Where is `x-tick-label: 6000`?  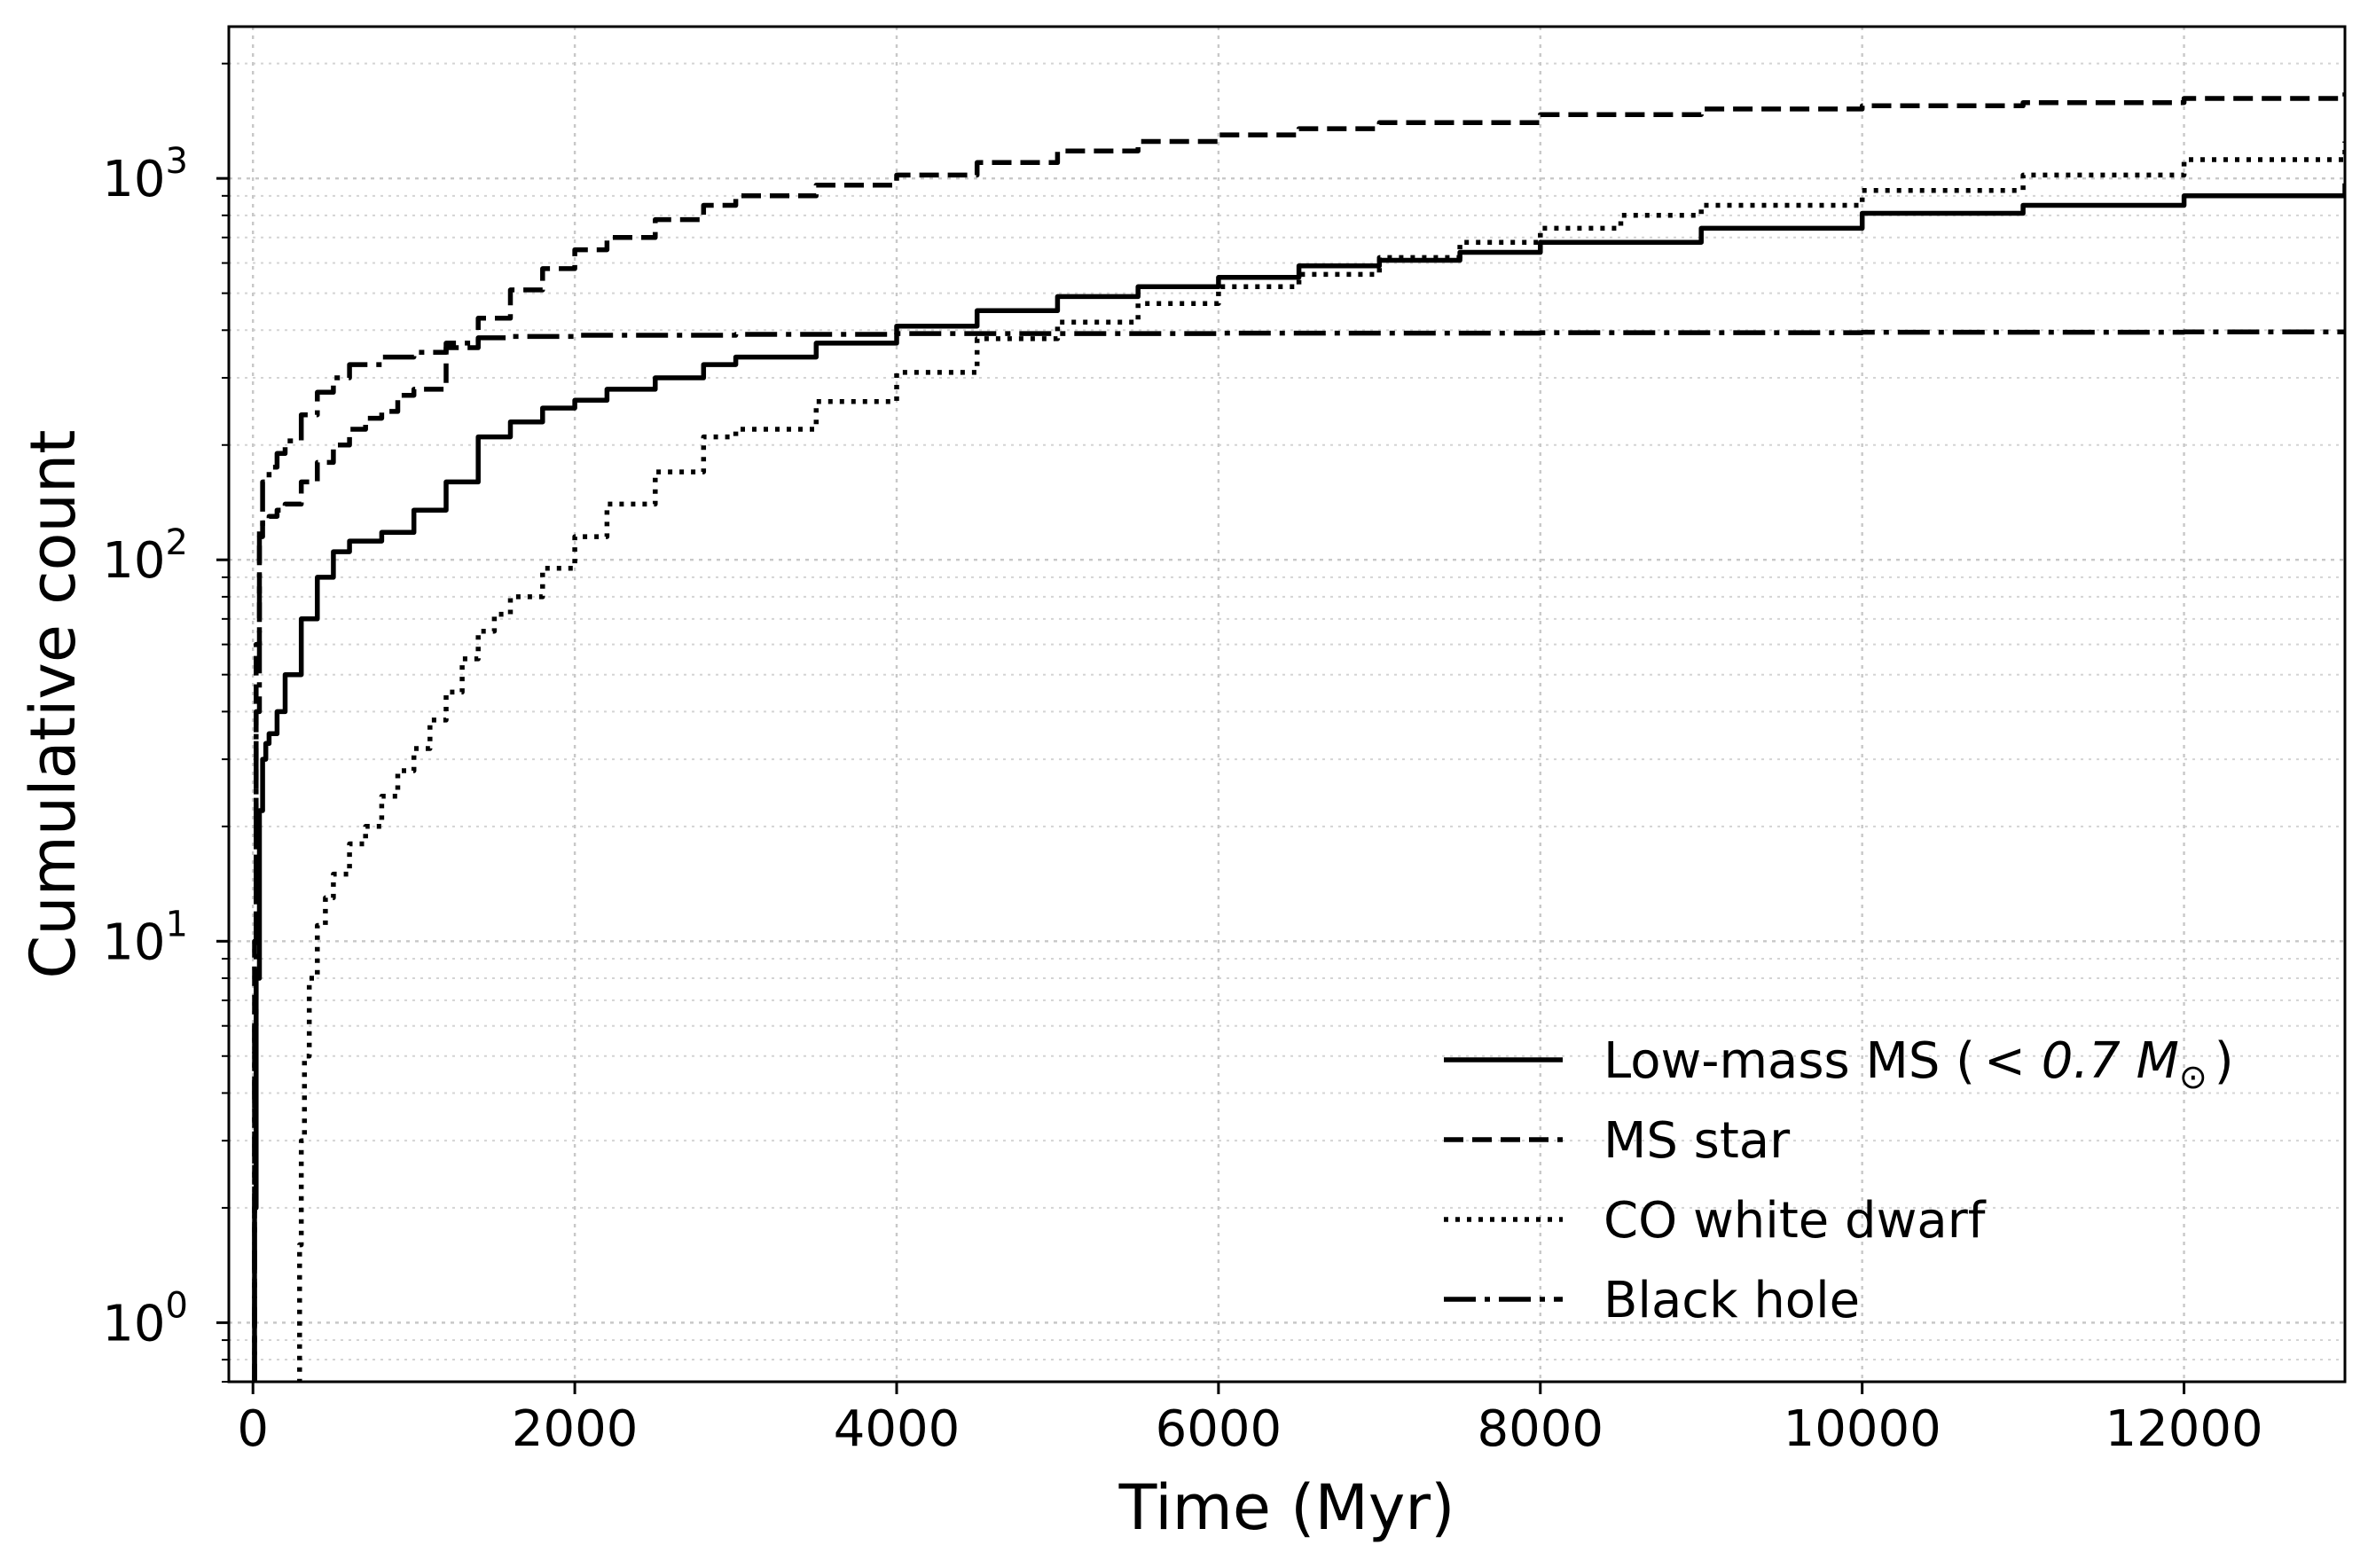 x-tick-label: 6000 is located at coordinates (1219, 1429).